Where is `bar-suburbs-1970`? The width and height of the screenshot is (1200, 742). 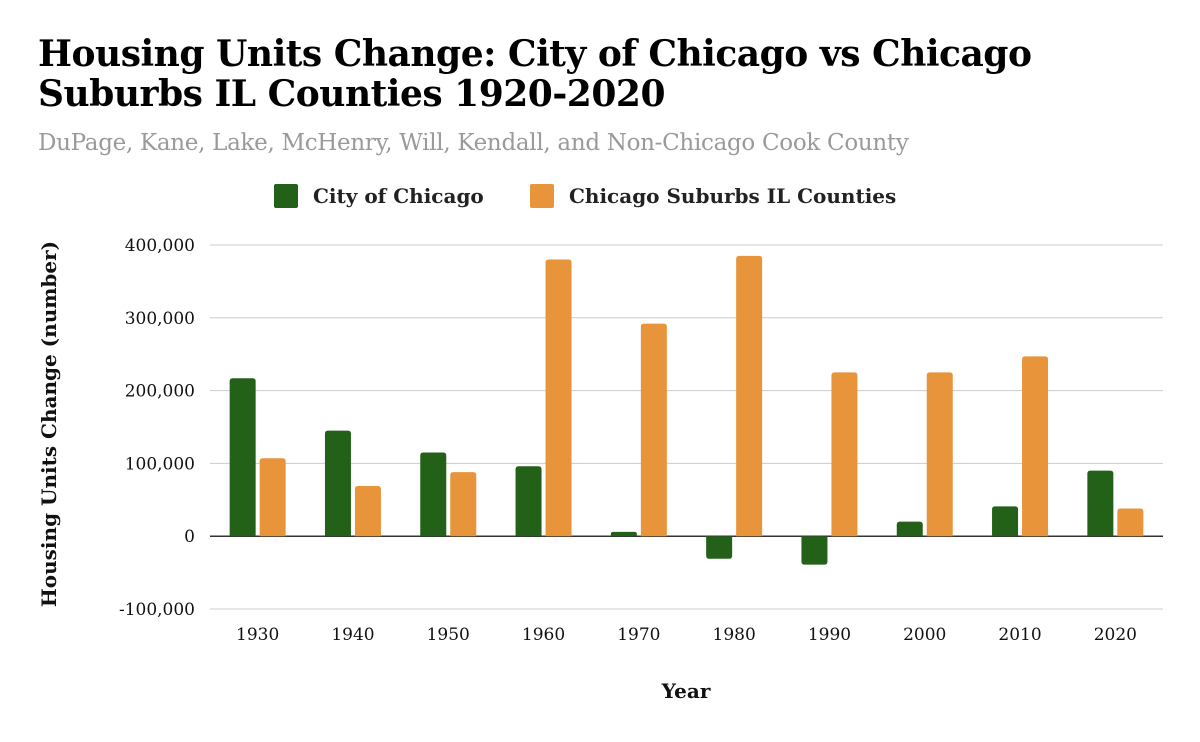 bar-suburbs-1970 is located at coordinates (653, 430).